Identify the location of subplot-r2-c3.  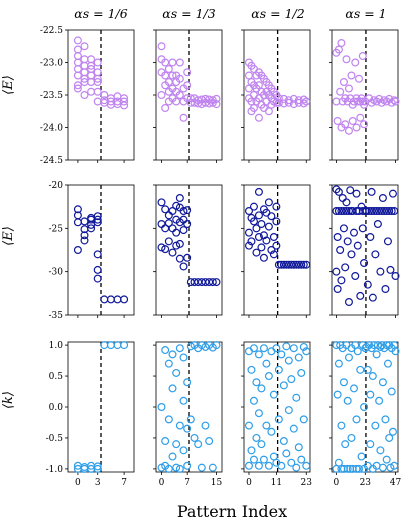
(276, 251).